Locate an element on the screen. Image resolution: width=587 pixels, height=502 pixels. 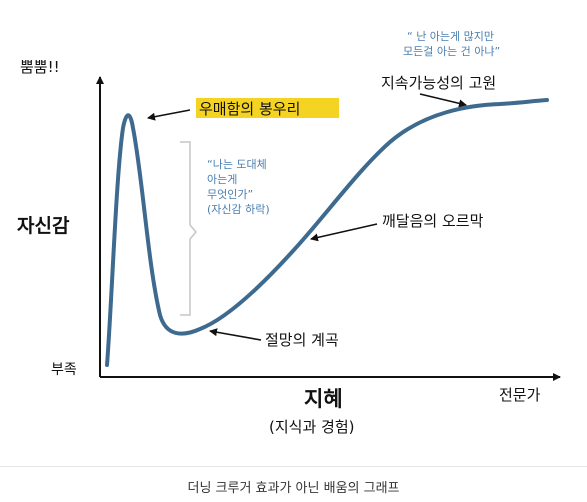
plateau-quote: “ 난 아는게 많지만 모든걸 아는 건 아냐” is located at coordinates (451, 44).